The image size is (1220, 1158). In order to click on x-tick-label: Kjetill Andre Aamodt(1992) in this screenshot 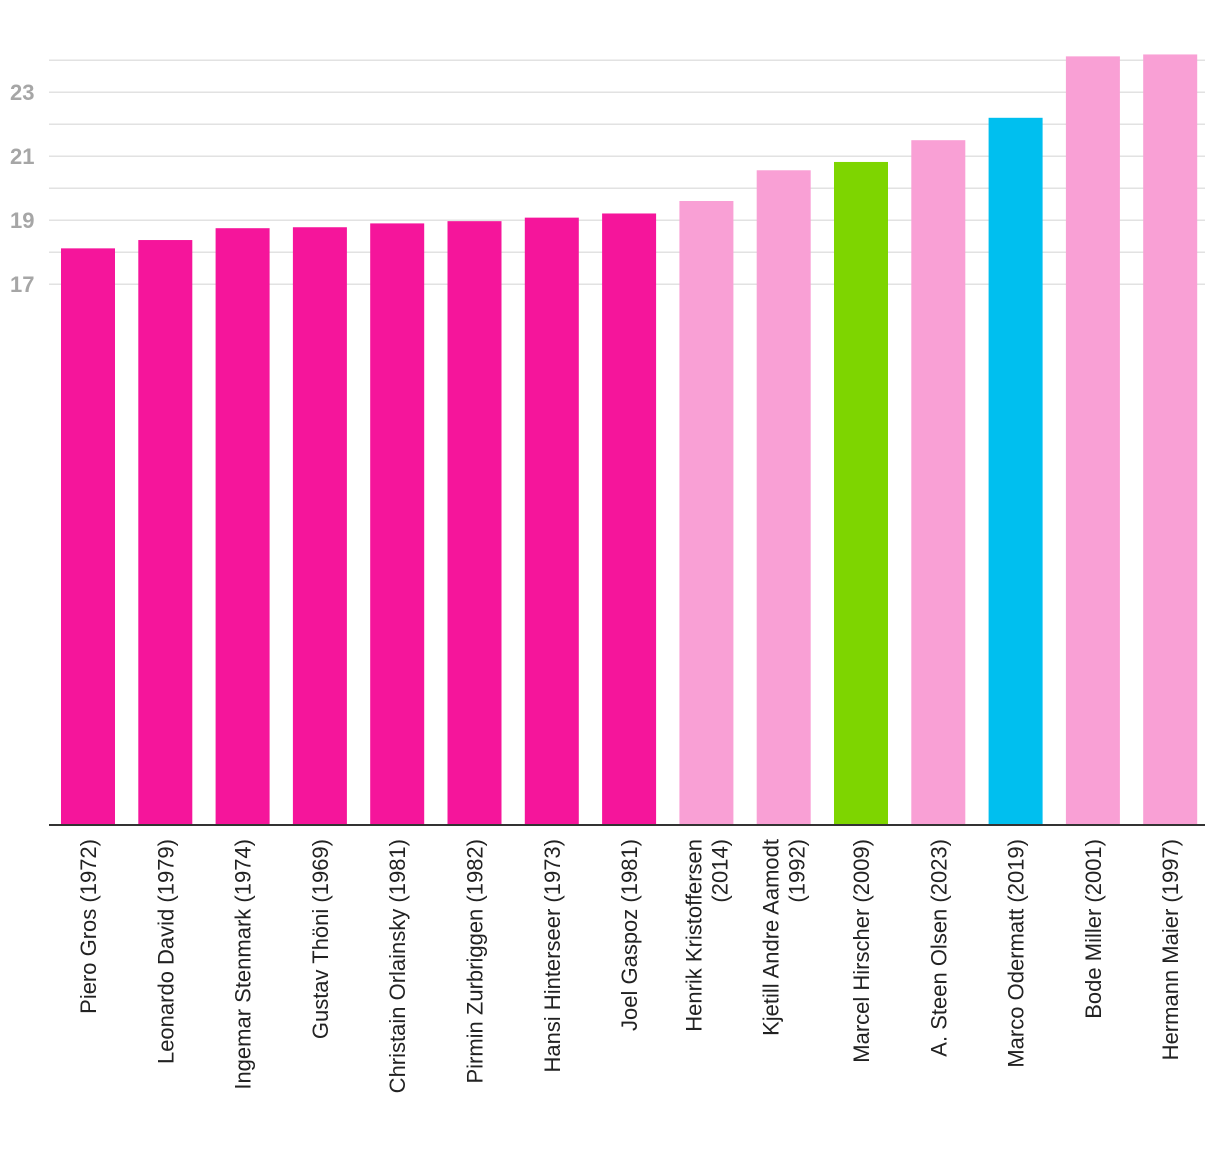, I will do `click(784, 937)`.